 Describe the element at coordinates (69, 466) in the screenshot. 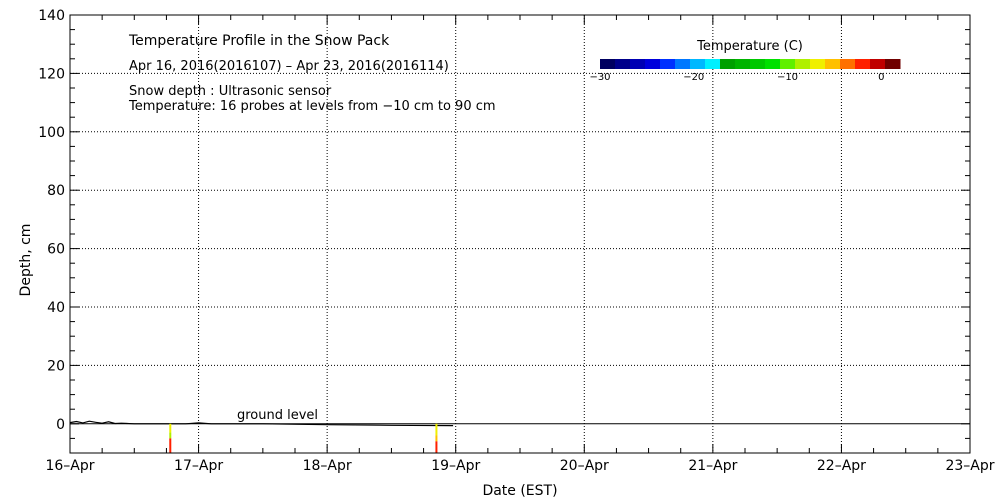

I see `x-tick-label: 16–Apr` at that location.